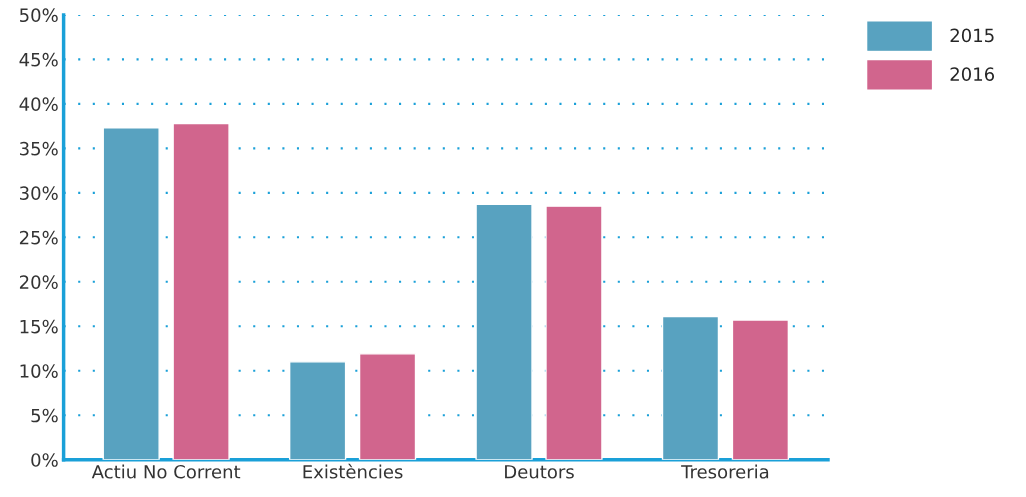 The width and height of the screenshot is (1026, 497). What do you see at coordinates (38, 282) in the screenshot?
I see `y-tick-label: 20%` at bounding box center [38, 282].